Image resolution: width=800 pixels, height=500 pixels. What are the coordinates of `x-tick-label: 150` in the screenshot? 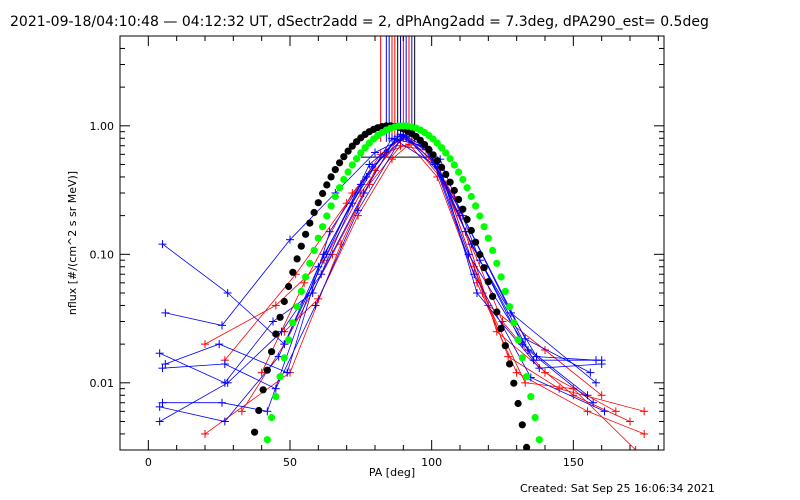 It's located at (573, 462).